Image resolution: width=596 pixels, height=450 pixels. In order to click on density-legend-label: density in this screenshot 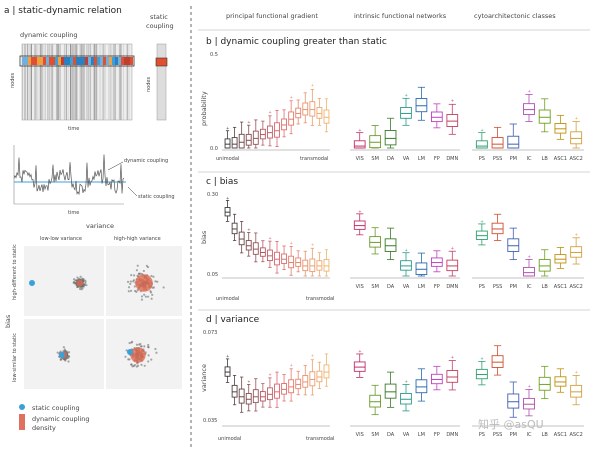, I will do `click(44, 428)`.